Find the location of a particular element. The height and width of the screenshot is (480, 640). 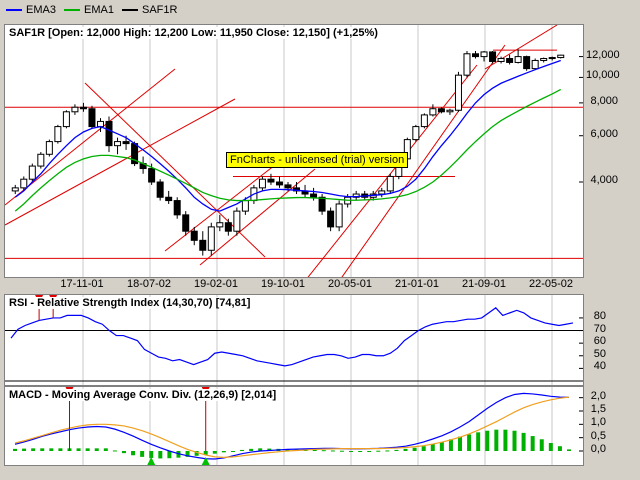

legend-bar: EMA3 EMA1 SAF1R is located at coordinates (320, 11).